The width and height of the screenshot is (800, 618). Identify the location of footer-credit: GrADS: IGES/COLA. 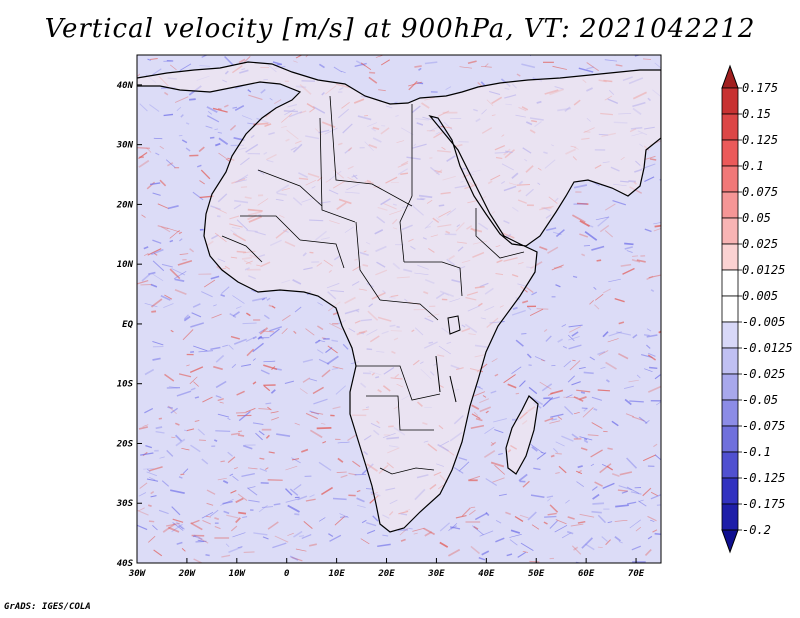
(47, 607).